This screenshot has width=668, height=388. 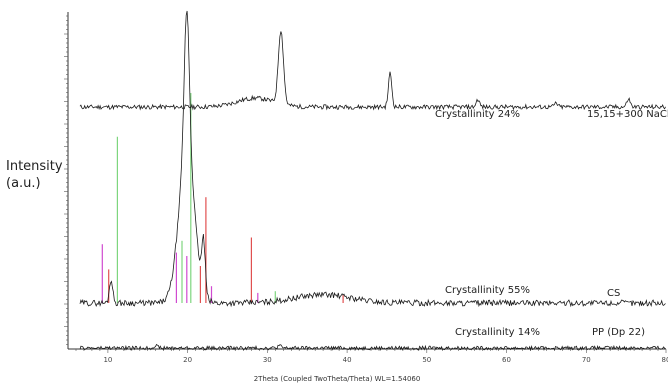 What do you see at coordinates (187, 360) in the screenshot?
I see `x-tick-label: 20` at bounding box center [187, 360].